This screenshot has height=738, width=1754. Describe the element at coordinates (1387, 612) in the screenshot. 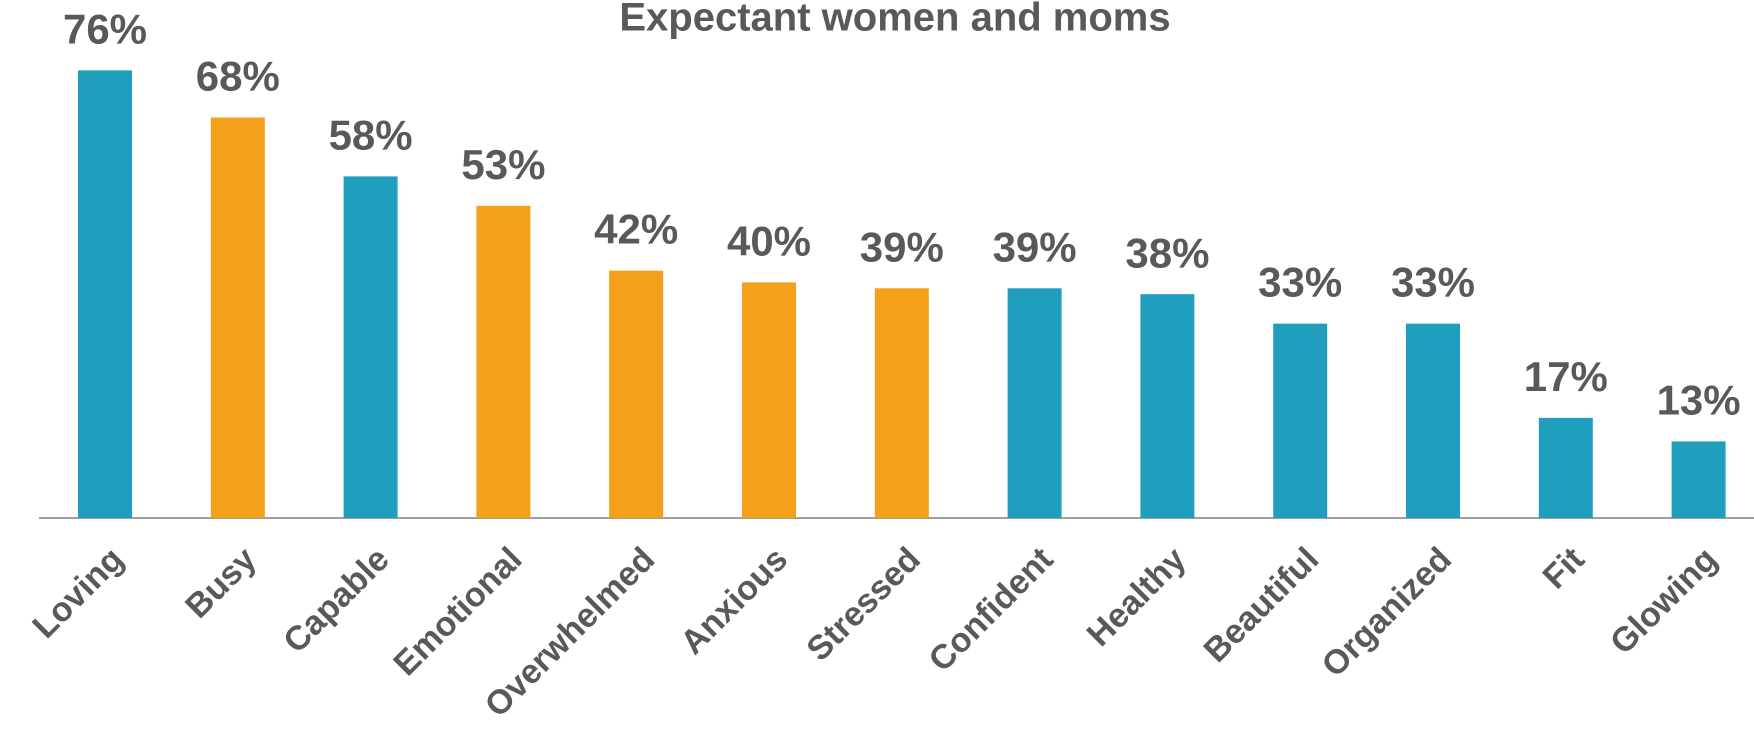

I see `x-tick-label: Organized` at that location.